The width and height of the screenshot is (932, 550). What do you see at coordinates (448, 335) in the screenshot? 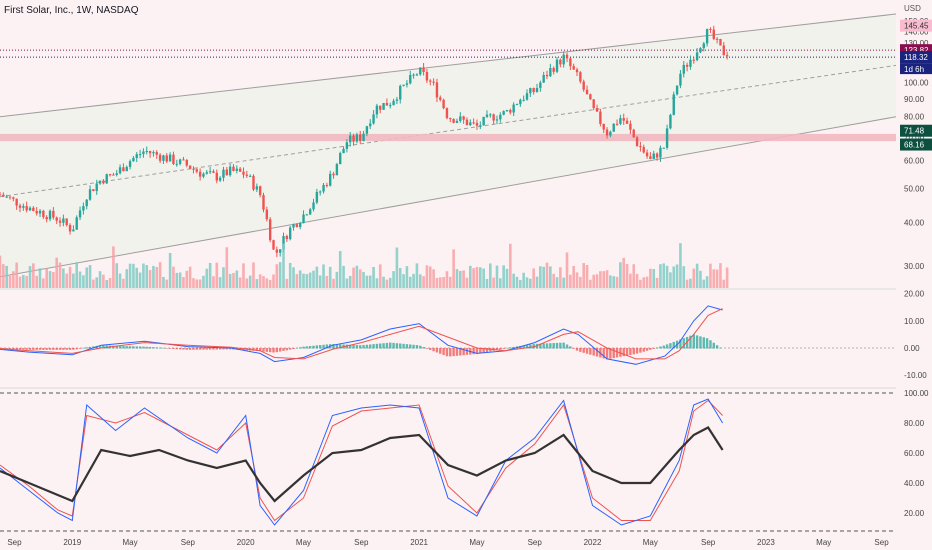
I see `macd-pane` at bounding box center [448, 335].